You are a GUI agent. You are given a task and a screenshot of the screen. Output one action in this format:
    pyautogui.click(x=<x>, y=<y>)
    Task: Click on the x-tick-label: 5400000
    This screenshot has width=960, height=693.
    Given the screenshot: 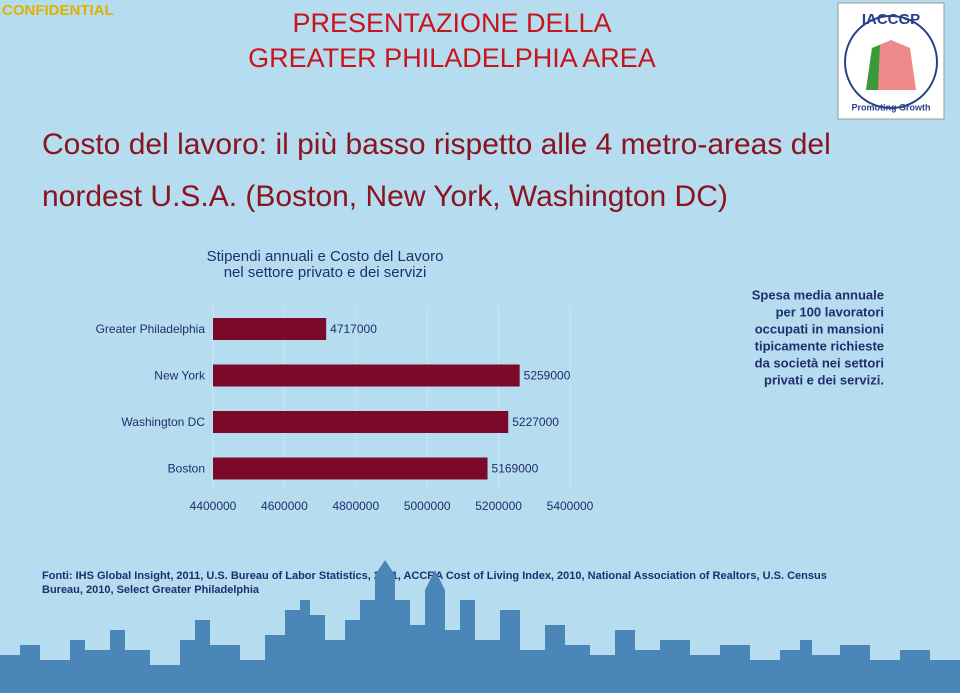 What is the action you would take?
    pyautogui.click(x=570, y=506)
    